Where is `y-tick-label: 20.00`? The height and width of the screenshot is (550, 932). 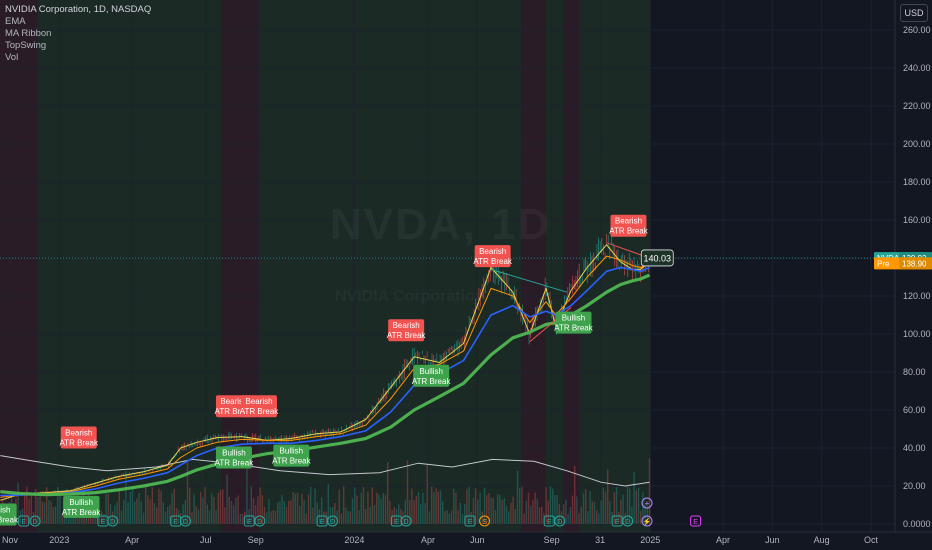 y-tick-label: 20.00 is located at coordinates (914, 486).